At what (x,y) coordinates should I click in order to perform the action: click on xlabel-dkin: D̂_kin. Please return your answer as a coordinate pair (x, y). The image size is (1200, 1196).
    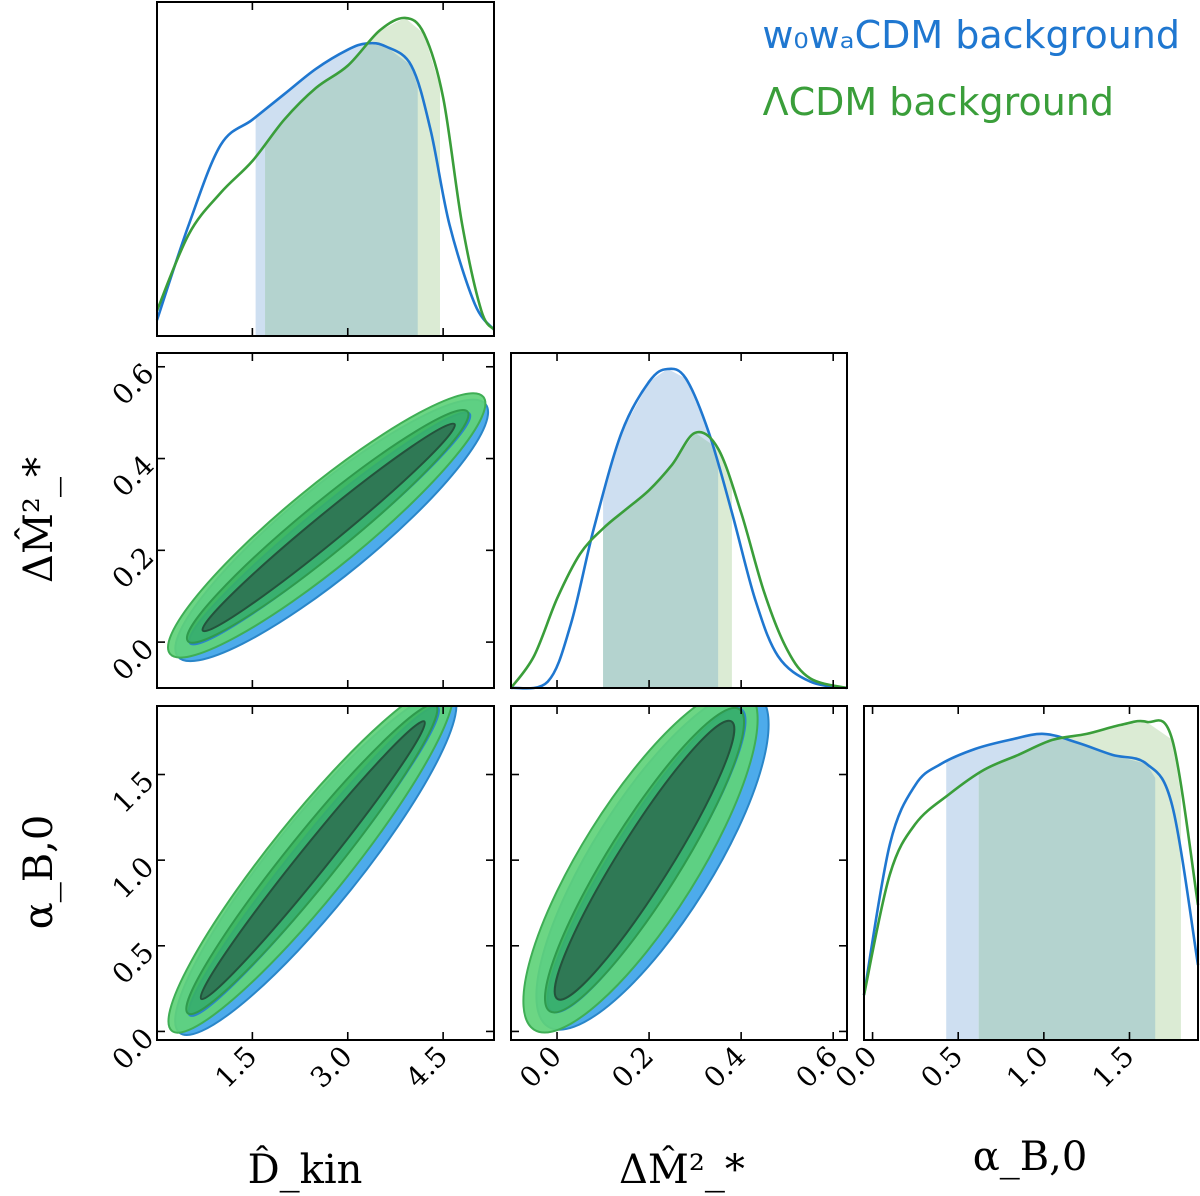
    Looking at the image, I should click on (305, 1170).